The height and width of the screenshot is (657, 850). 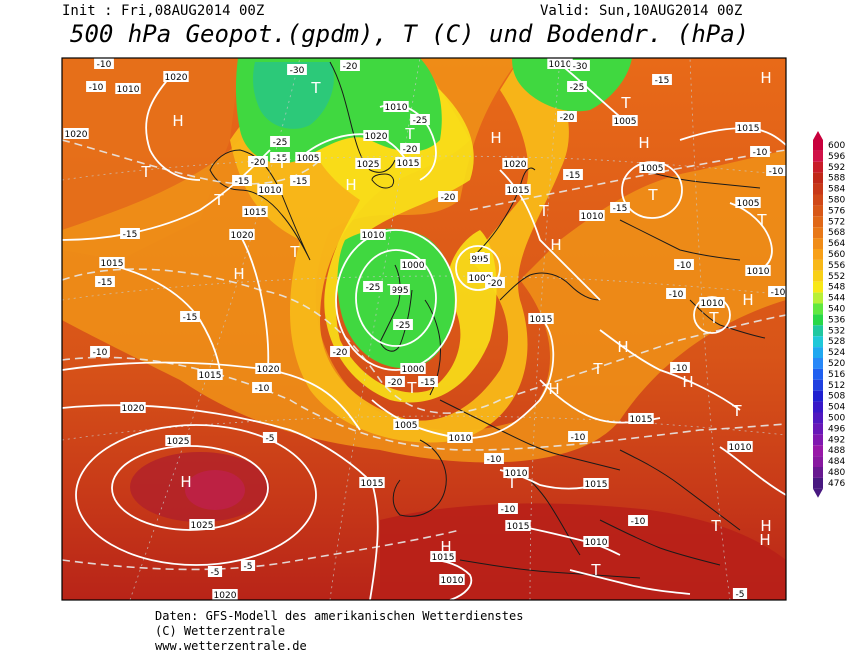 What do you see at coordinates (836, 440) in the screenshot?
I see `legend-level-label: 492` at bounding box center [836, 440].